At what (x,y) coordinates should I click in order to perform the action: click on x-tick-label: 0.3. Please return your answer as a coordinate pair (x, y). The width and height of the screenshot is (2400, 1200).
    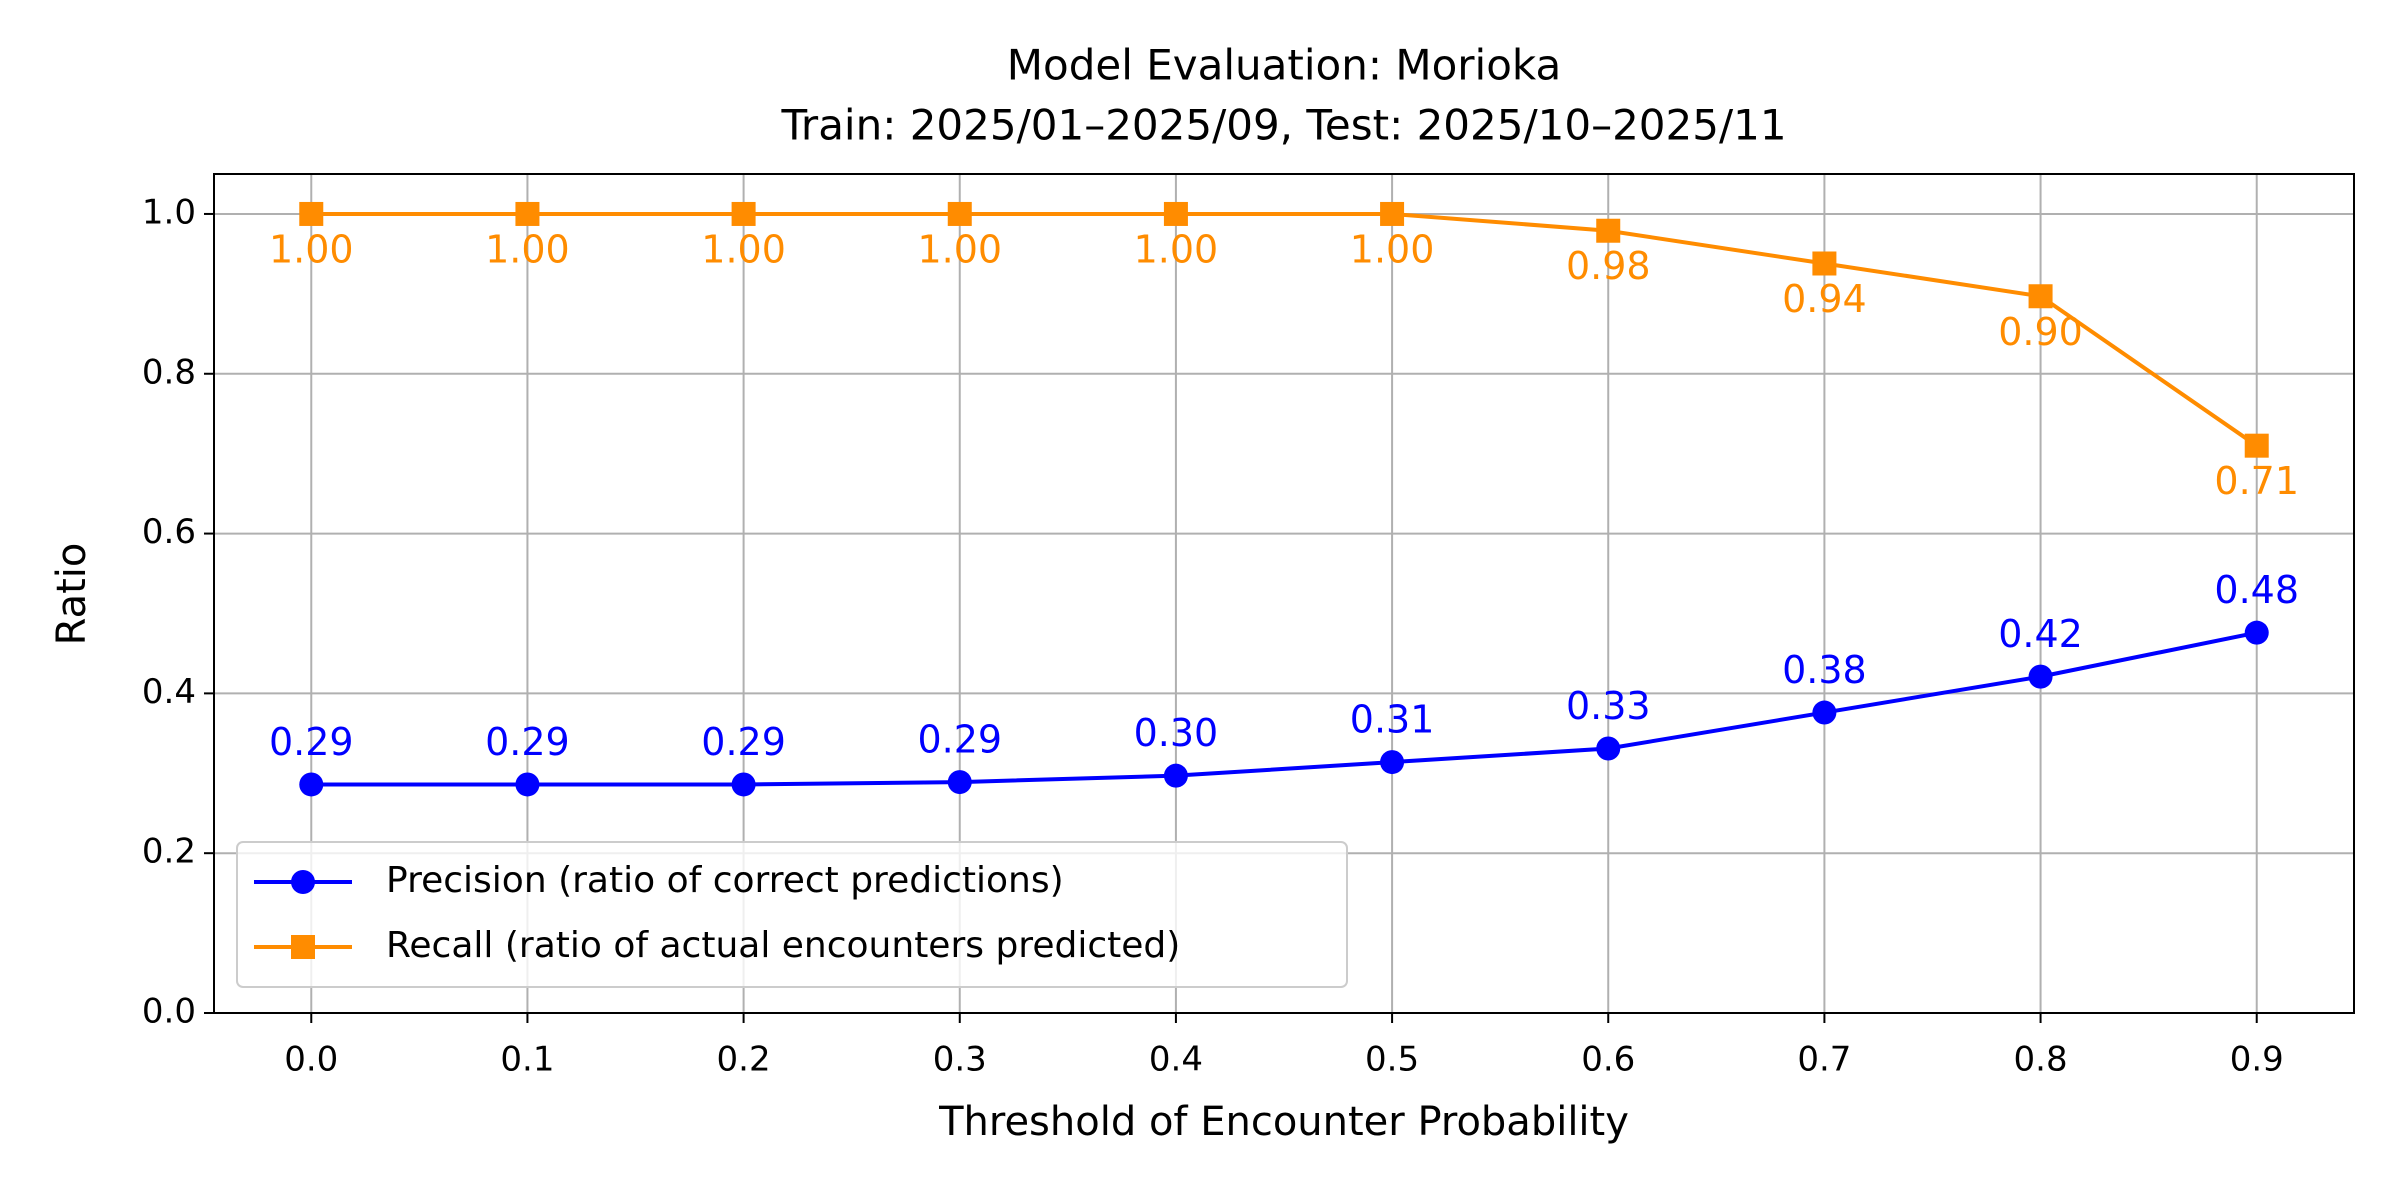
    Looking at the image, I should click on (960, 1060).